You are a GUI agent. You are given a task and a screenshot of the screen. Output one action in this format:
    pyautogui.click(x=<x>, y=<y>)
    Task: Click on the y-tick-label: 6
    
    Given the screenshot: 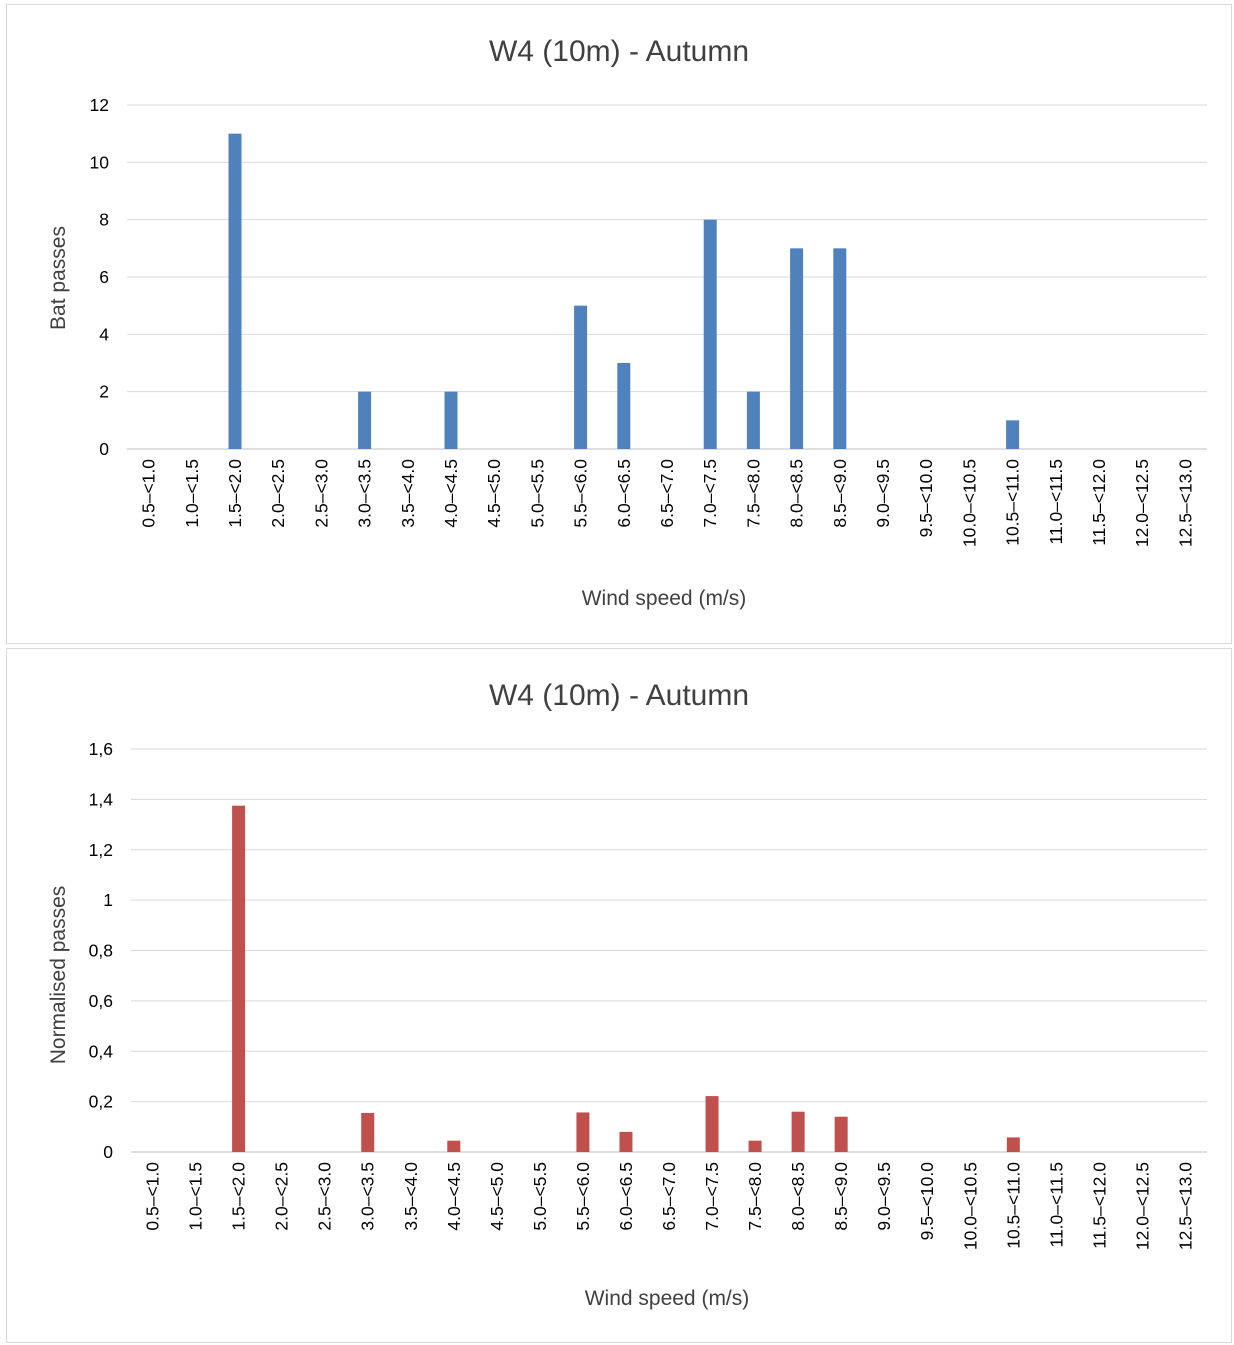 What is the action you would take?
    pyautogui.click(x=104, y=277)
    